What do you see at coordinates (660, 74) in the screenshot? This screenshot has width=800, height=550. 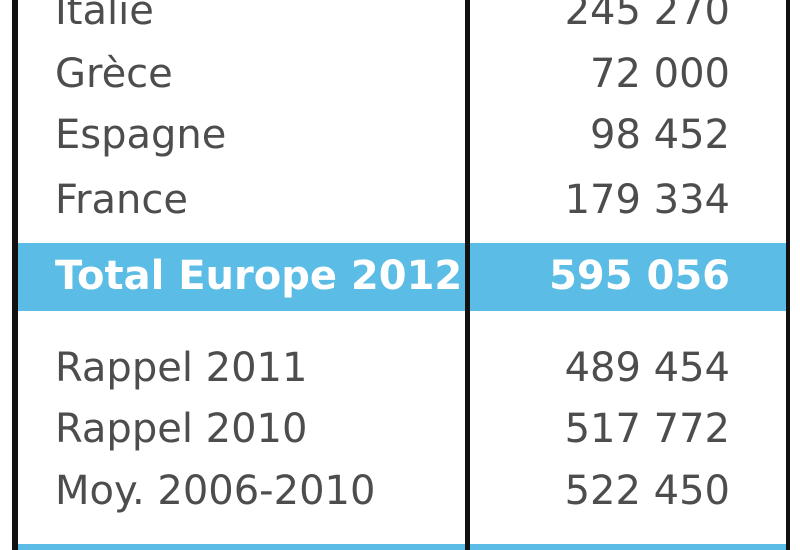 I see `country-value: 72 000` at bounding box center [660, 74].